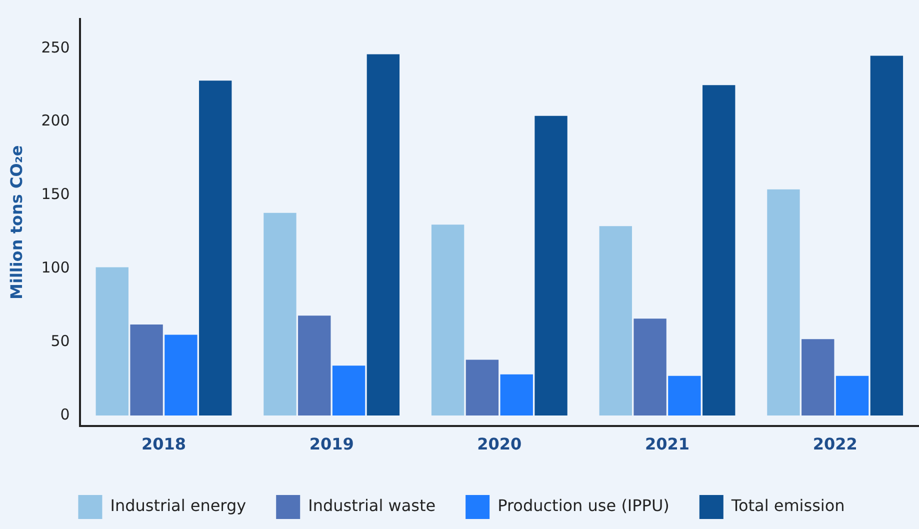  I want to click on legend-label: Total emission, so click(787, 506).